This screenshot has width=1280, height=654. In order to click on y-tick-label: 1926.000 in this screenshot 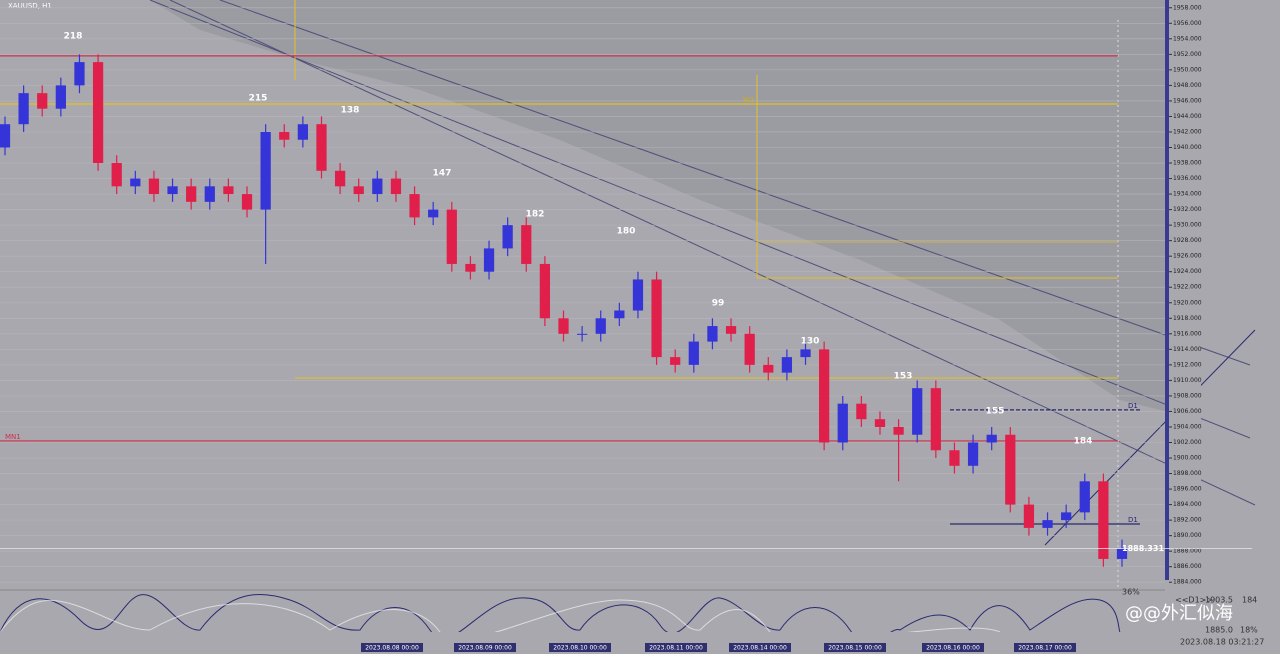, I will do `click(1187, 256)`.